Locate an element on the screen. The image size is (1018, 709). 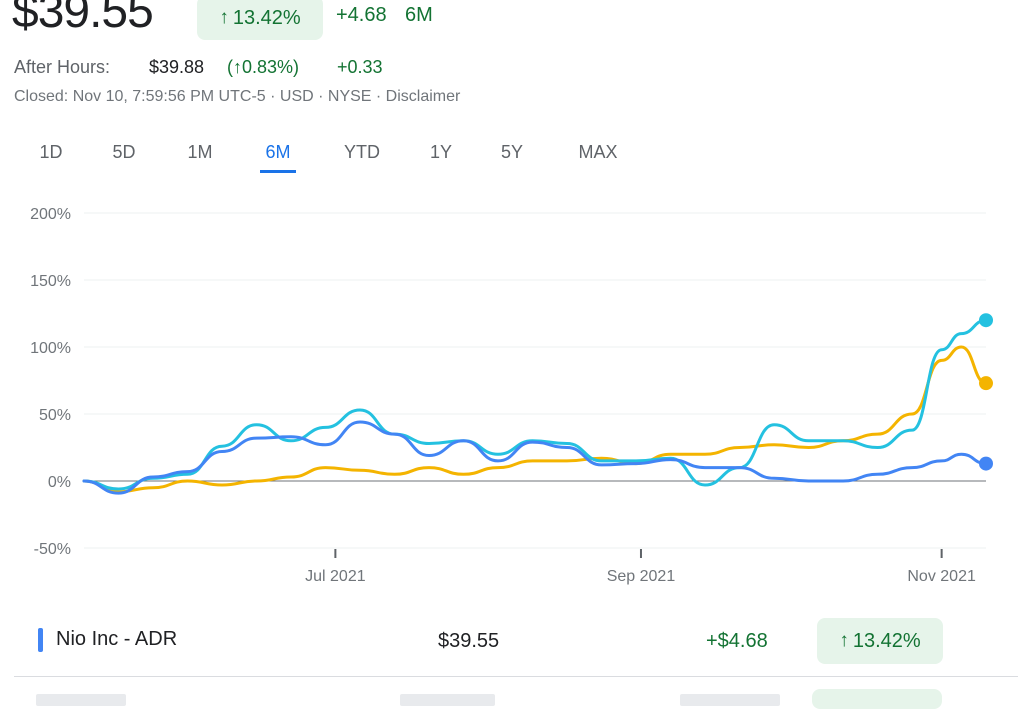
range-tabs: 1D 5D 1M 6M YTD 1Y 5Y MAX is located at coordinates (350, 156).